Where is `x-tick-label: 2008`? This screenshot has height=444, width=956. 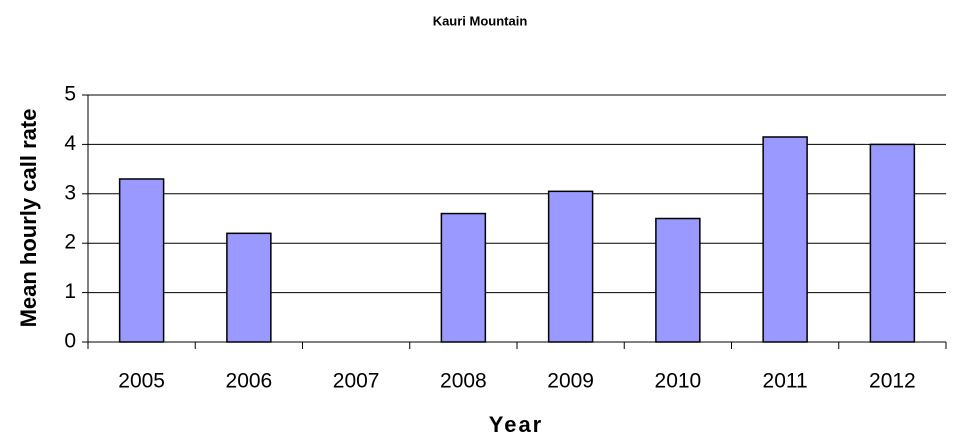 x-tick-label: 2008 is located at coordinates (463, 381).